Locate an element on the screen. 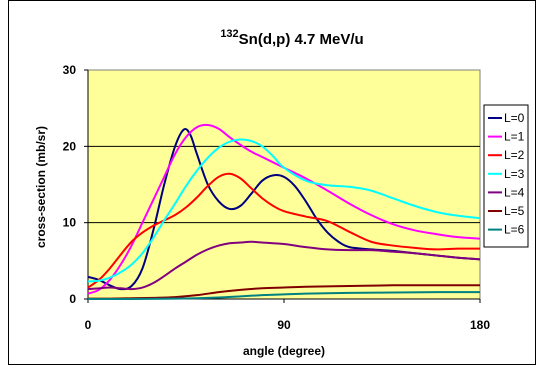 This screenshot has height=367, width=546. legend-label-l6: L=6 is located at coordinates (514, 230).